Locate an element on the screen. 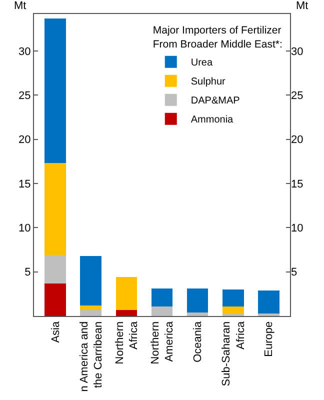 This screenshot has width=324, height=400. legend-title: Major Importers of Fertilizer From Broader Middle East*: is located at coordinates (217, 37).